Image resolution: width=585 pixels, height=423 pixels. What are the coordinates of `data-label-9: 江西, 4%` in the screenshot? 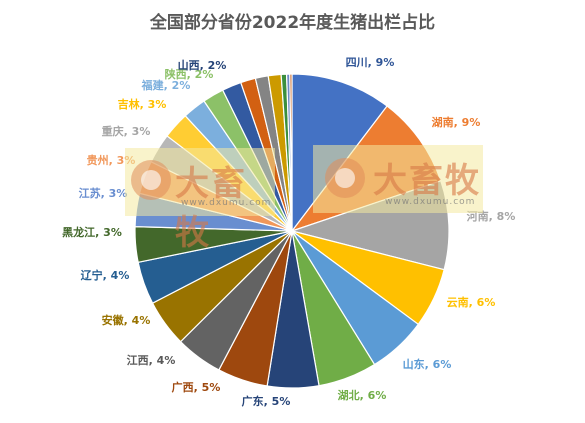 It's located at (151, 360).